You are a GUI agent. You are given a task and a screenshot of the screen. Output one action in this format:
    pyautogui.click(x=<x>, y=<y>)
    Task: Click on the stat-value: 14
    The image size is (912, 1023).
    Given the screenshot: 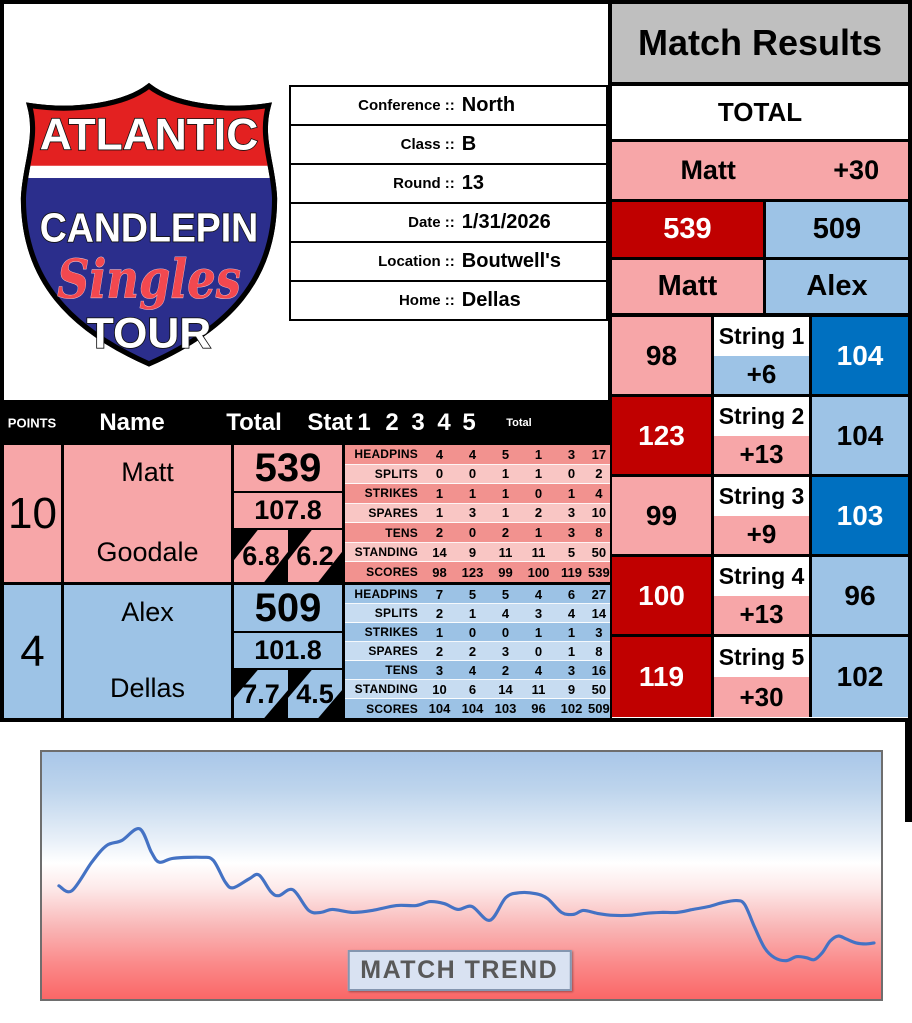 What is the action you would take?
    pyautogui.click(x=439, y=552)
    